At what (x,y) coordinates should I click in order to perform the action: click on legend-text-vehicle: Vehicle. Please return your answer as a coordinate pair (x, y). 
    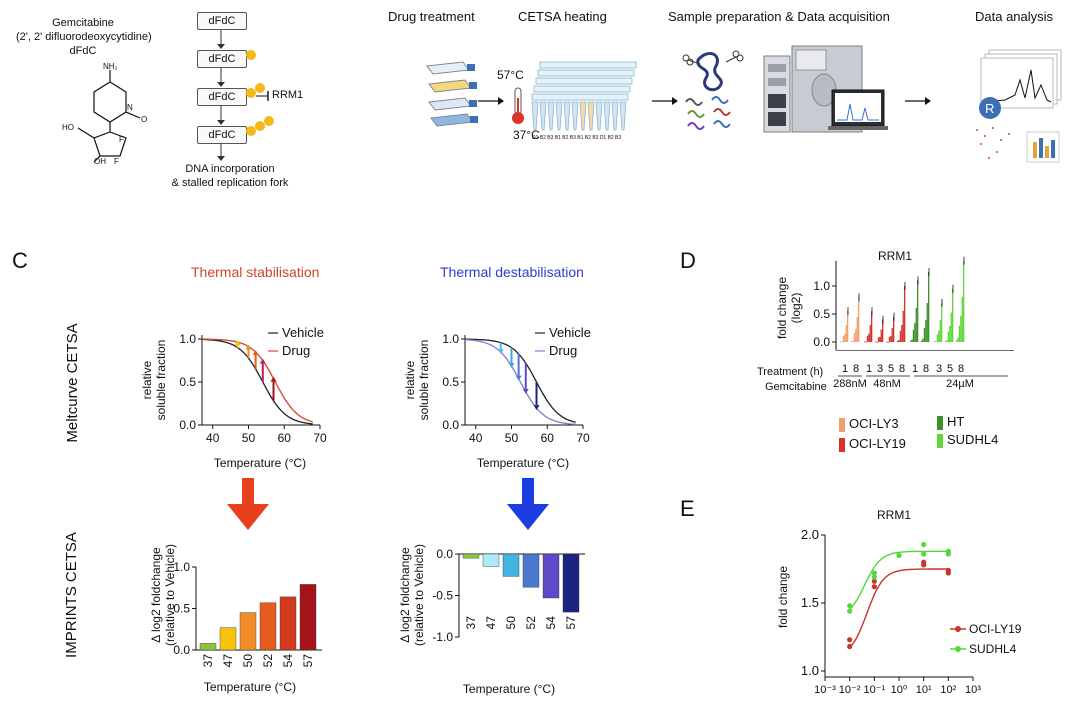
    Looking at the image, I should click on (303, 332).